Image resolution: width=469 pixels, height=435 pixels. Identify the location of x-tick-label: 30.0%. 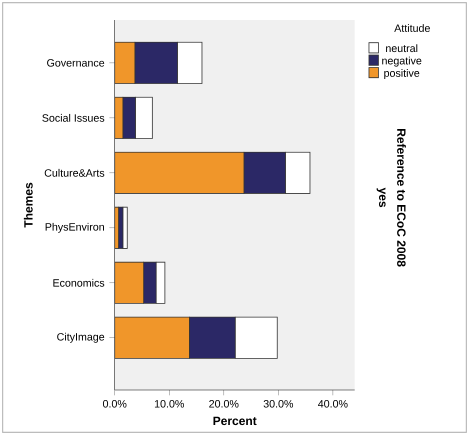
(279, 404).